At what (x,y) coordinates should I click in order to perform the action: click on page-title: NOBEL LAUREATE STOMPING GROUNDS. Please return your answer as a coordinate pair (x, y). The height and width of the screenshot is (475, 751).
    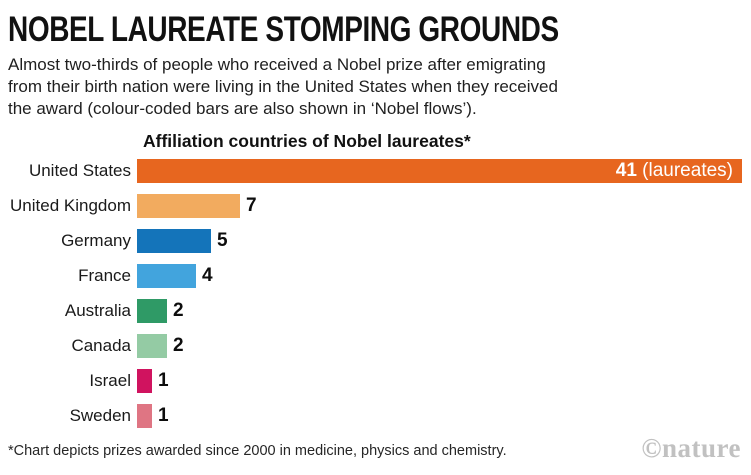
    Looking at the image, I should click on (283, 29).